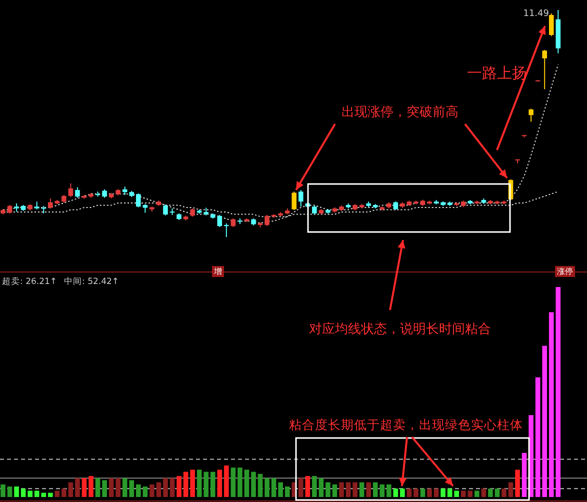 The width and height of the screenshot is (587, 502). Describe the element at coordinates (565, 271) in the screenshot. I see `text: 涨停` at that location.